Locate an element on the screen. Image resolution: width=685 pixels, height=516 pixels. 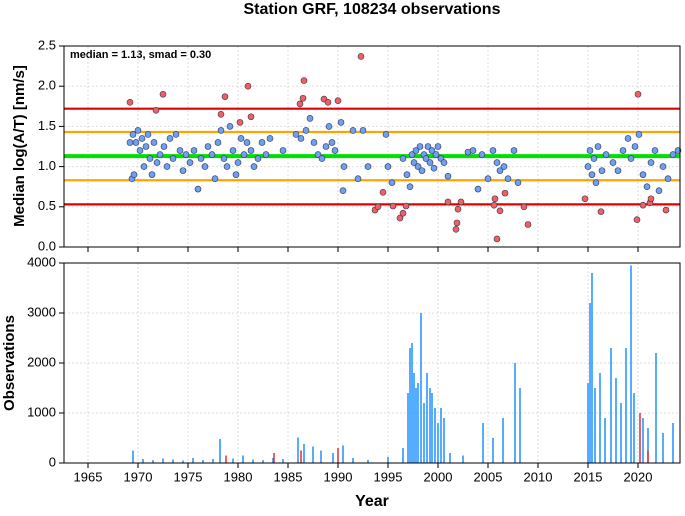
x-axis-label: Year is located at coordinates (372, 501).